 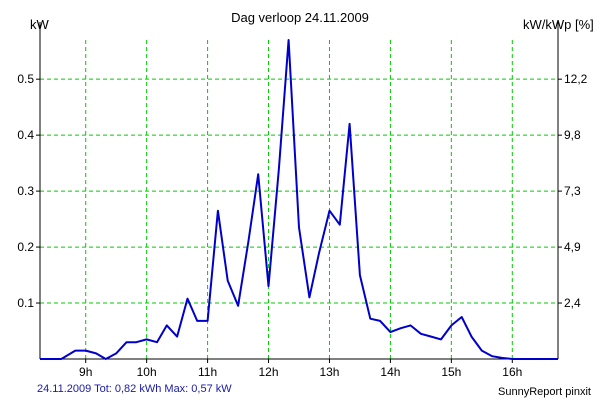 What do you see at coordinates (329, 372) in the screenshot?
I see `x-tick-label: 13h` at bounding box center [329, 372].